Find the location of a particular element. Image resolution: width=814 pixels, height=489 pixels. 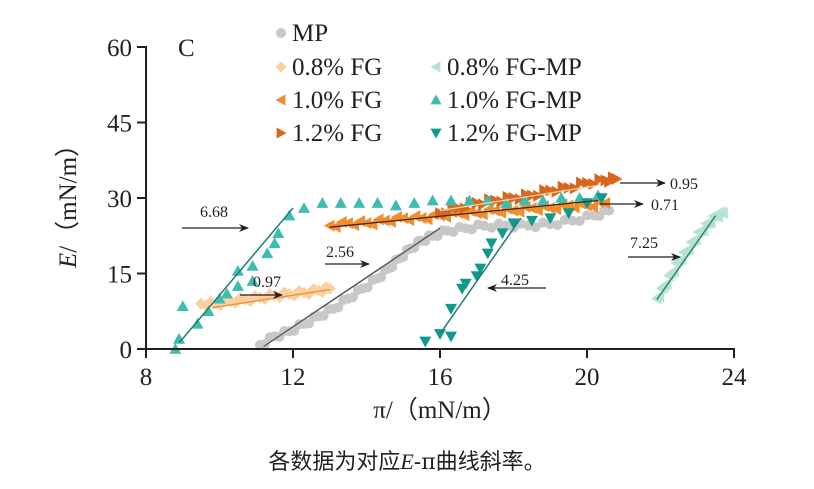

legend-item: 0.8% FG-MP is located at coordinates (506, 67).